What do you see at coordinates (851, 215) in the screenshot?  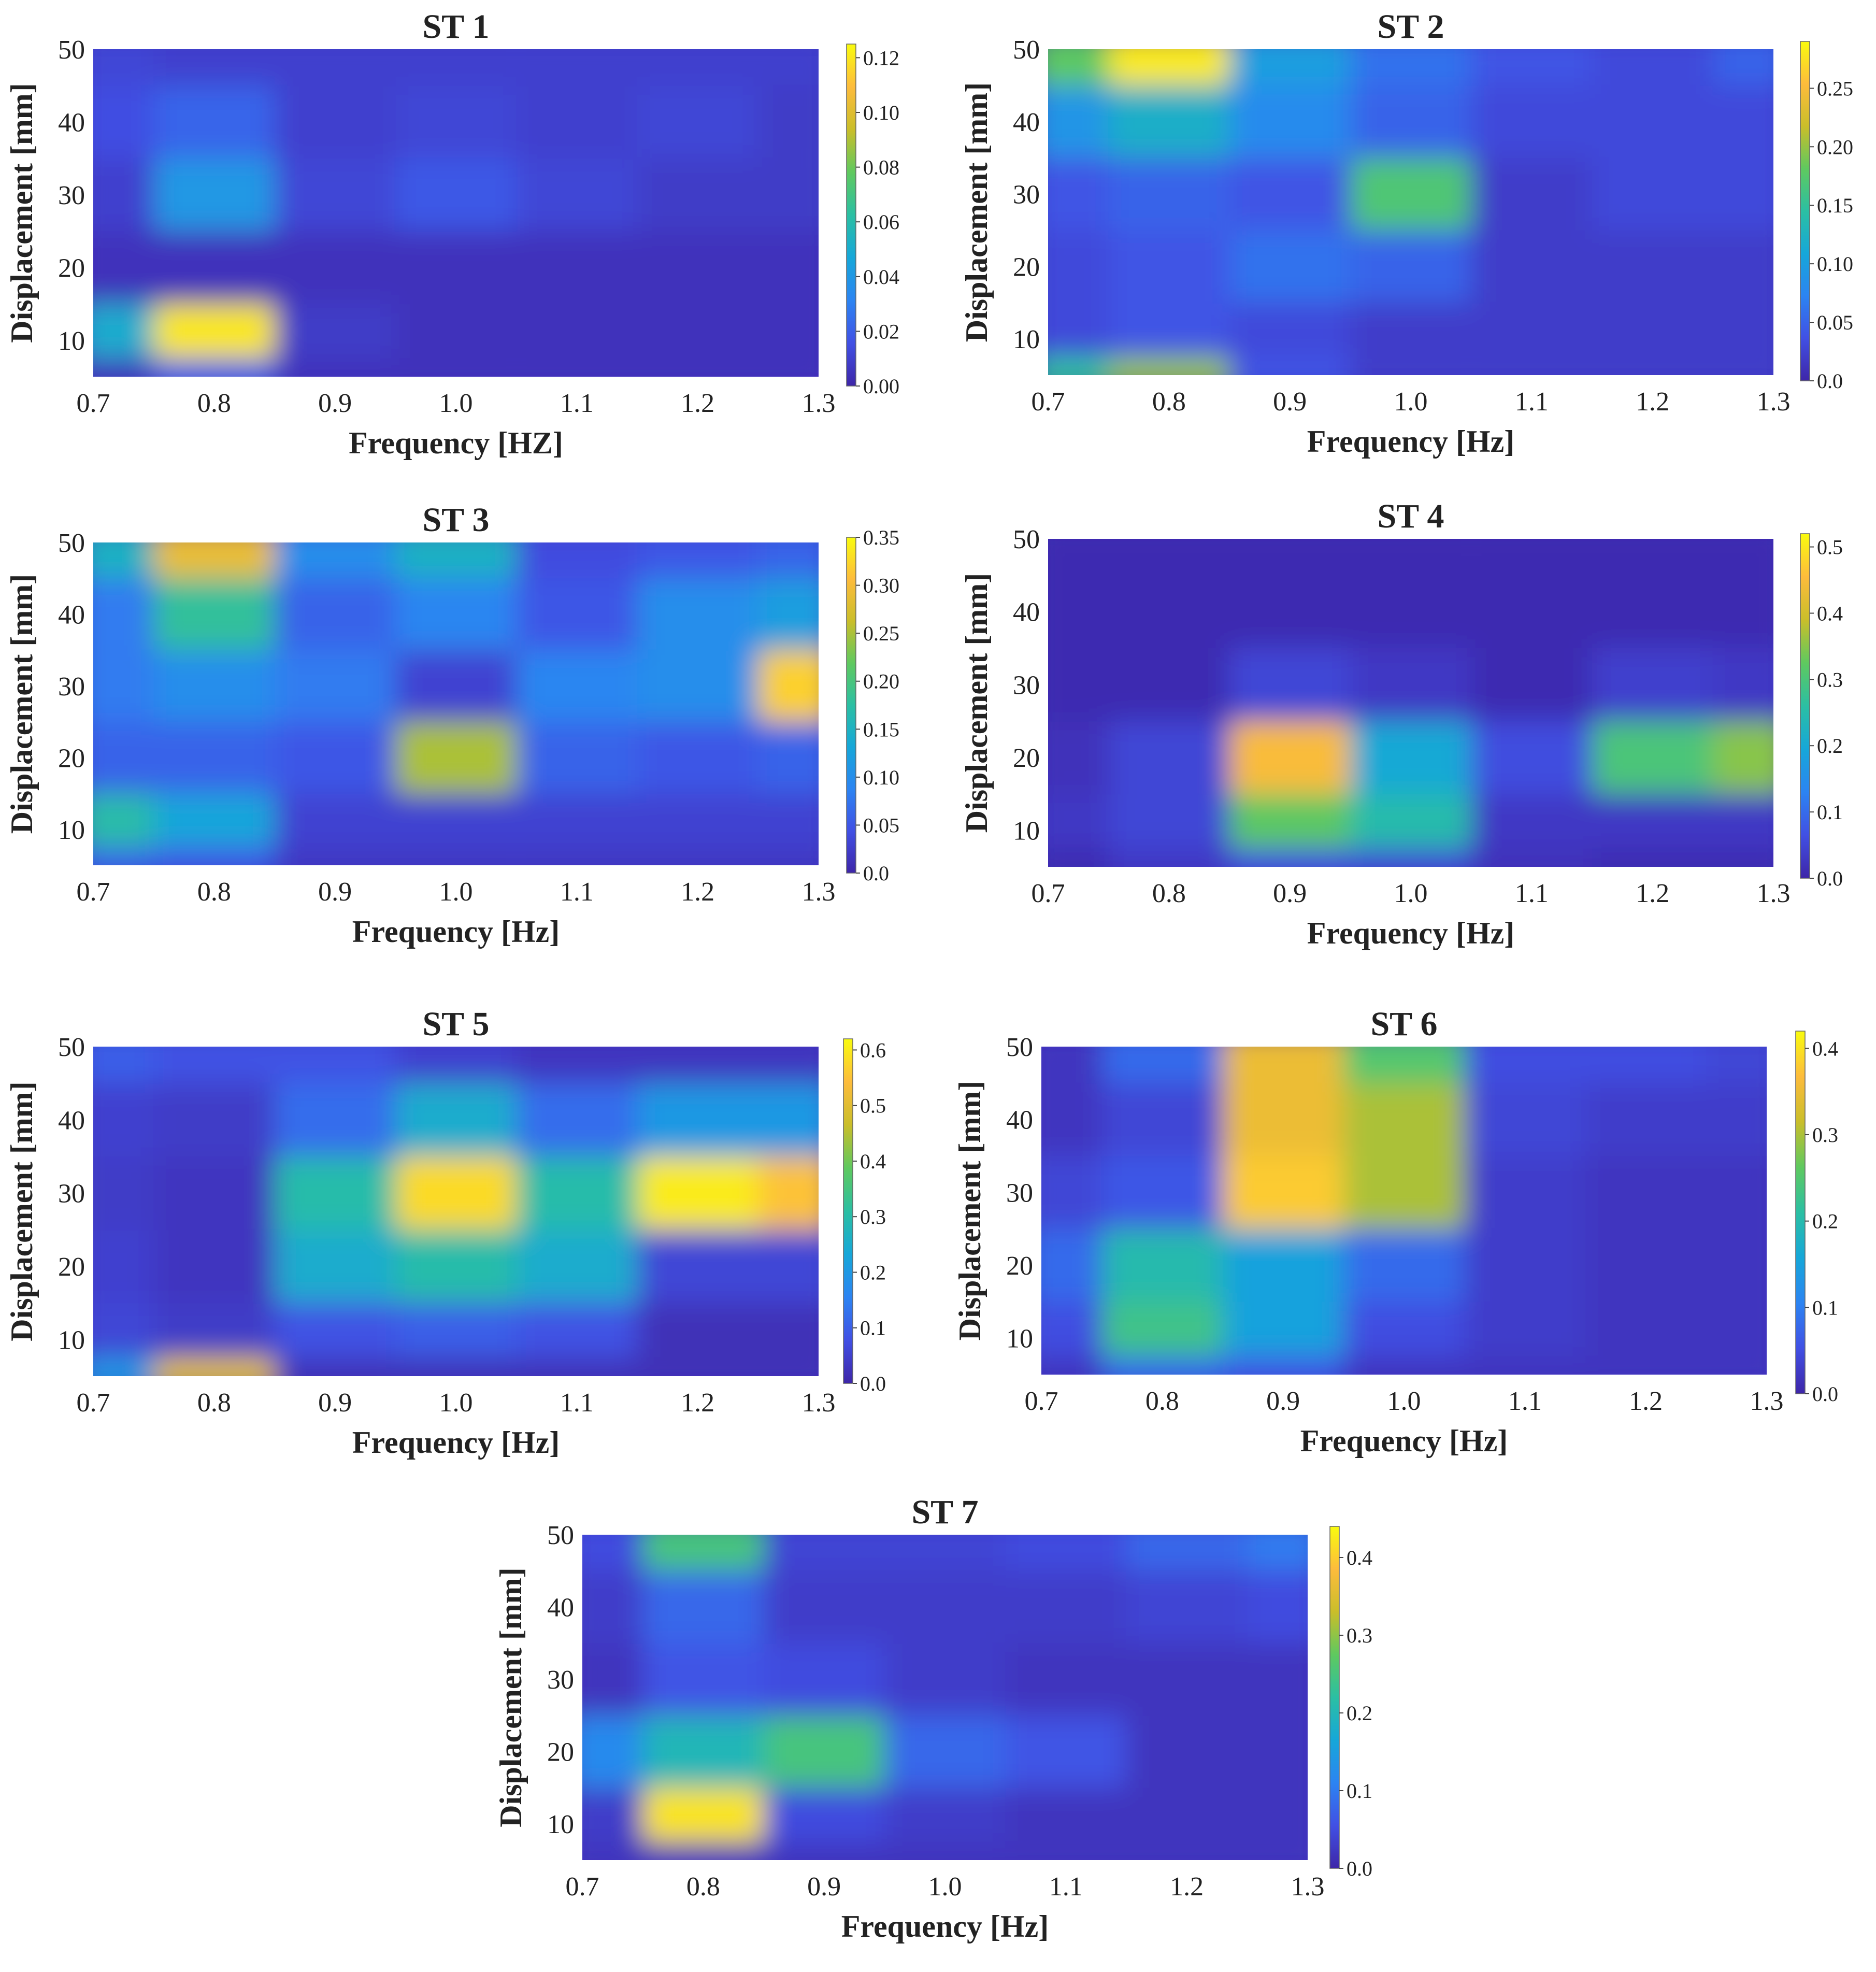 I see `colorbar` at bounding box center [851, 215].